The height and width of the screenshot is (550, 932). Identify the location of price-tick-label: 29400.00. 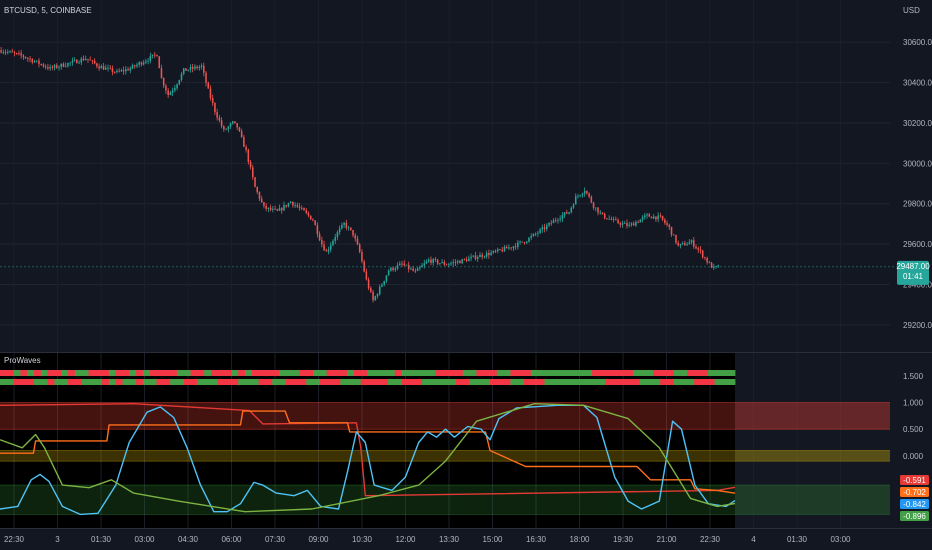
(917, 284).